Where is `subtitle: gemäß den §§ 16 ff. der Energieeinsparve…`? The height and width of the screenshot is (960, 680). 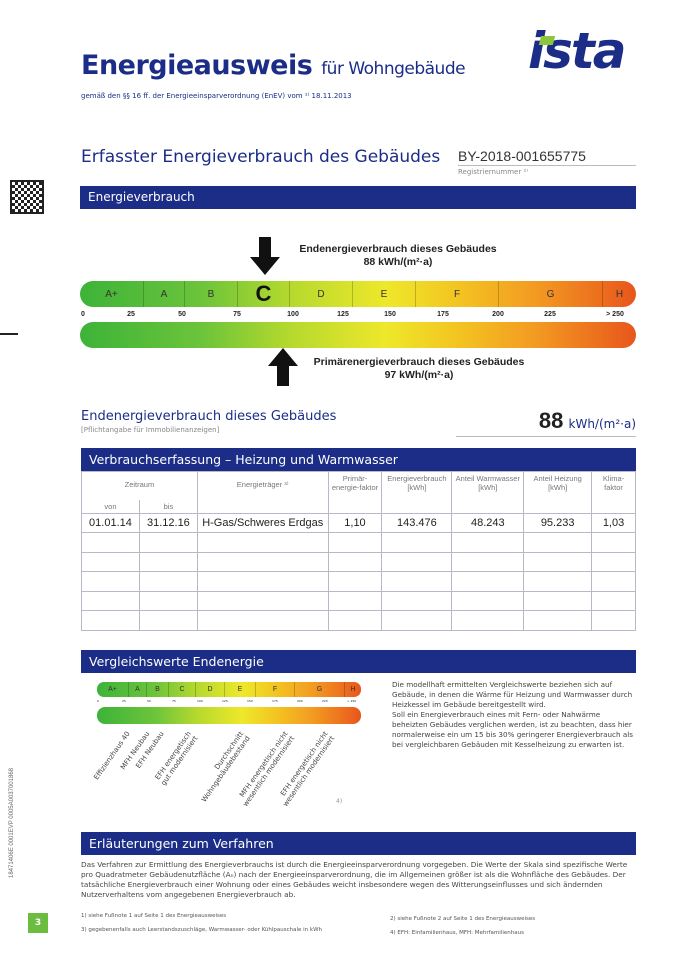
subtitle: gemäß den §§ 16 ff. der Energieeinsparve… is located at coordinates (216, 96).